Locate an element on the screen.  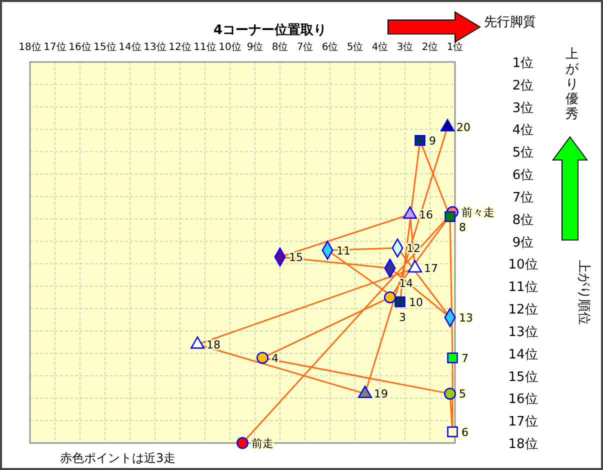
annotation: 前走 is located at coordinates (263, 443).